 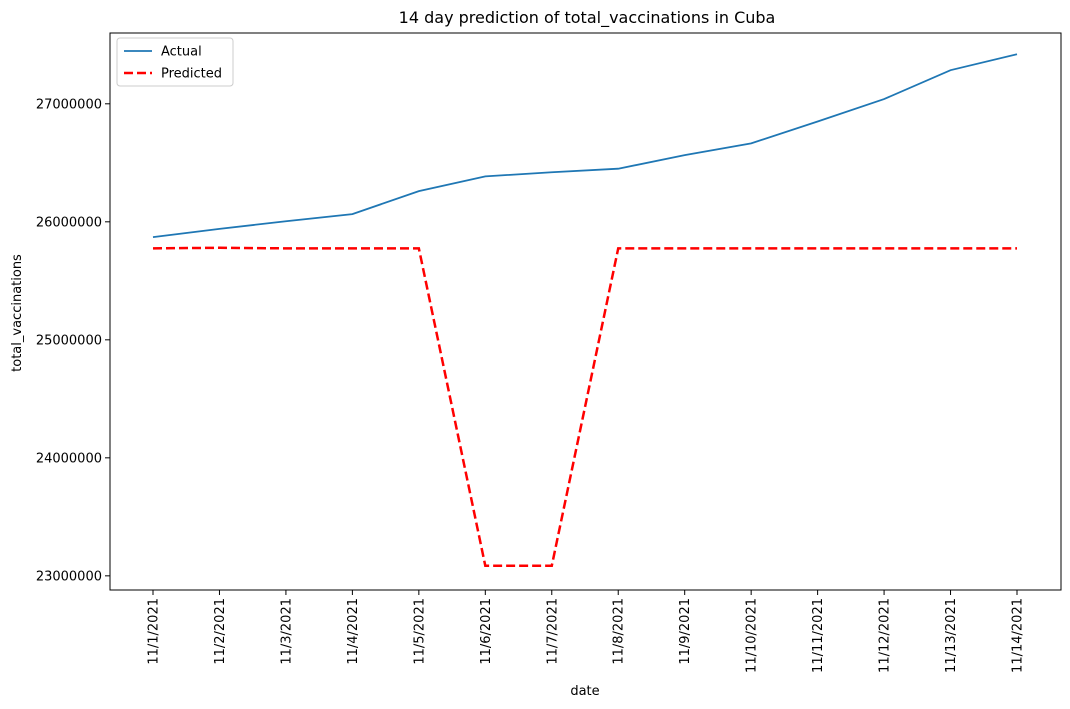 I want to click on y-tick-label: 24000000, so click(x=69, y=458).